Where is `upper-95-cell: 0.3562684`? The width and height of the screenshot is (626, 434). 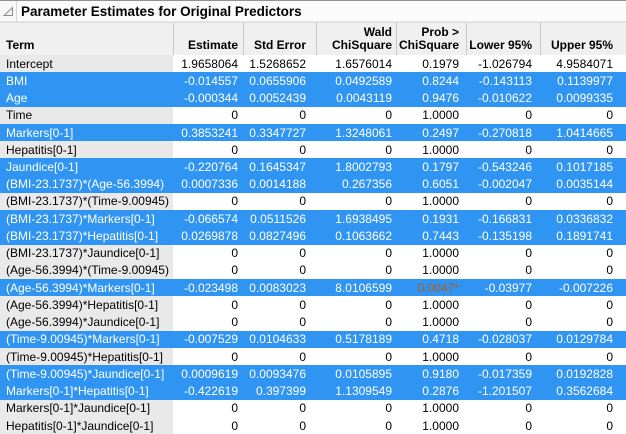
upper-95-cell: 0.3562684 is located at coordinates (584, 391).